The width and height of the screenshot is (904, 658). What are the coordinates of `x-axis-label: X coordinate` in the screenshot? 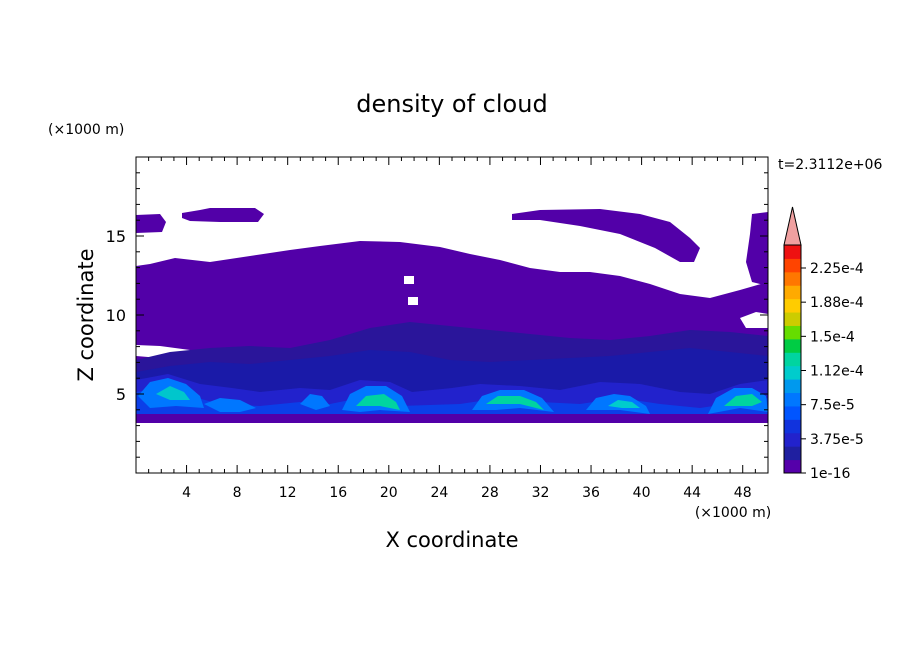 It's located at (451, 540).